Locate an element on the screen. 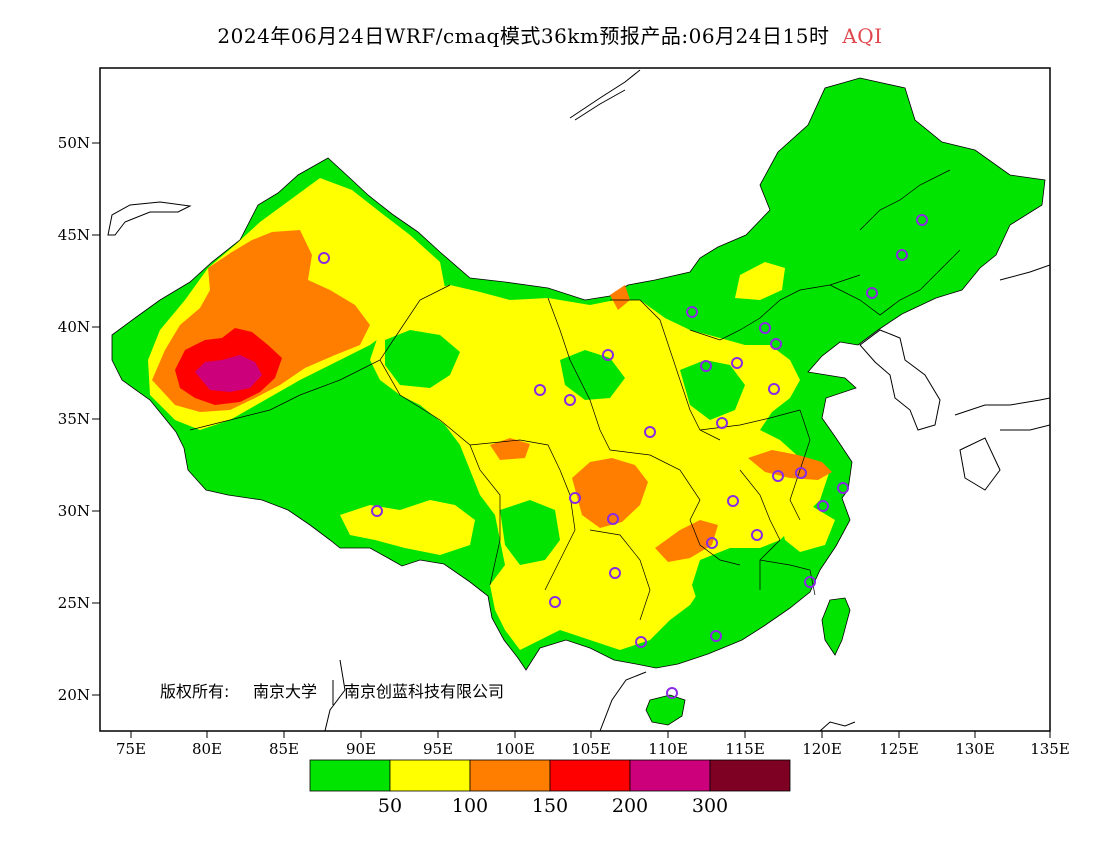 The image size is (1100, 850). latitude-axis: 50N 45N 40N 35N 30N 25N 20N is located at coordinates (79, 419).